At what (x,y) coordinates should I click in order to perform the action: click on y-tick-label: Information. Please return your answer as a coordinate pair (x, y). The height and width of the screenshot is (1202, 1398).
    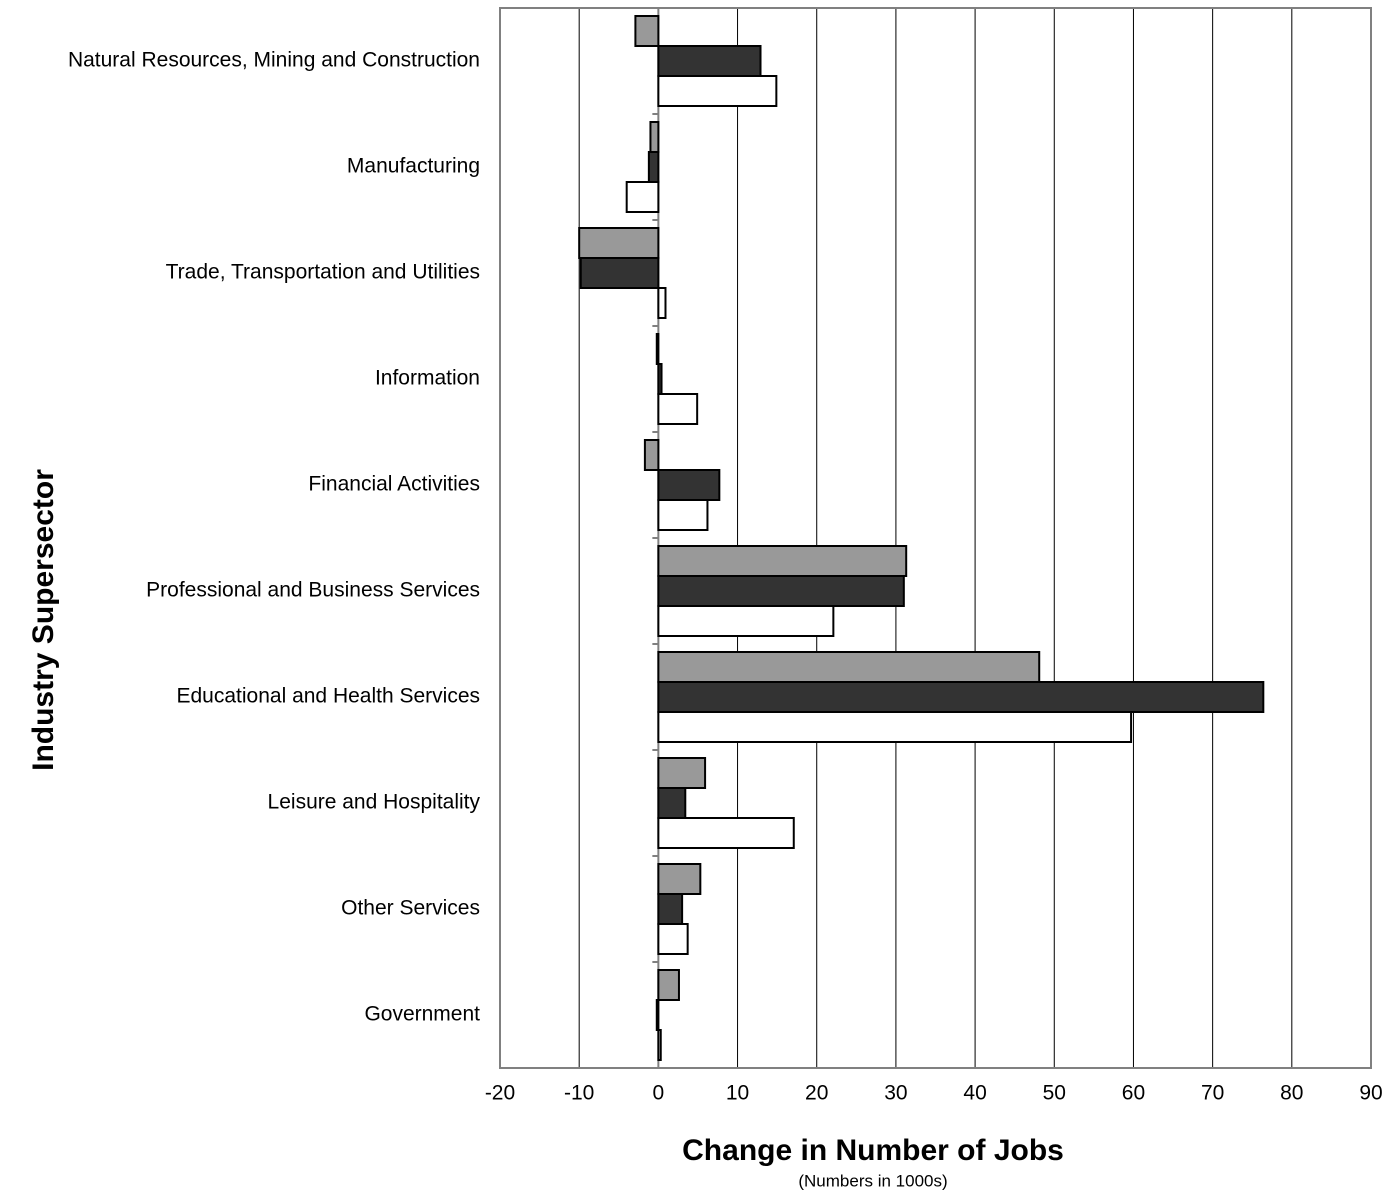
    Looking at the image, I should click on (427, 378).